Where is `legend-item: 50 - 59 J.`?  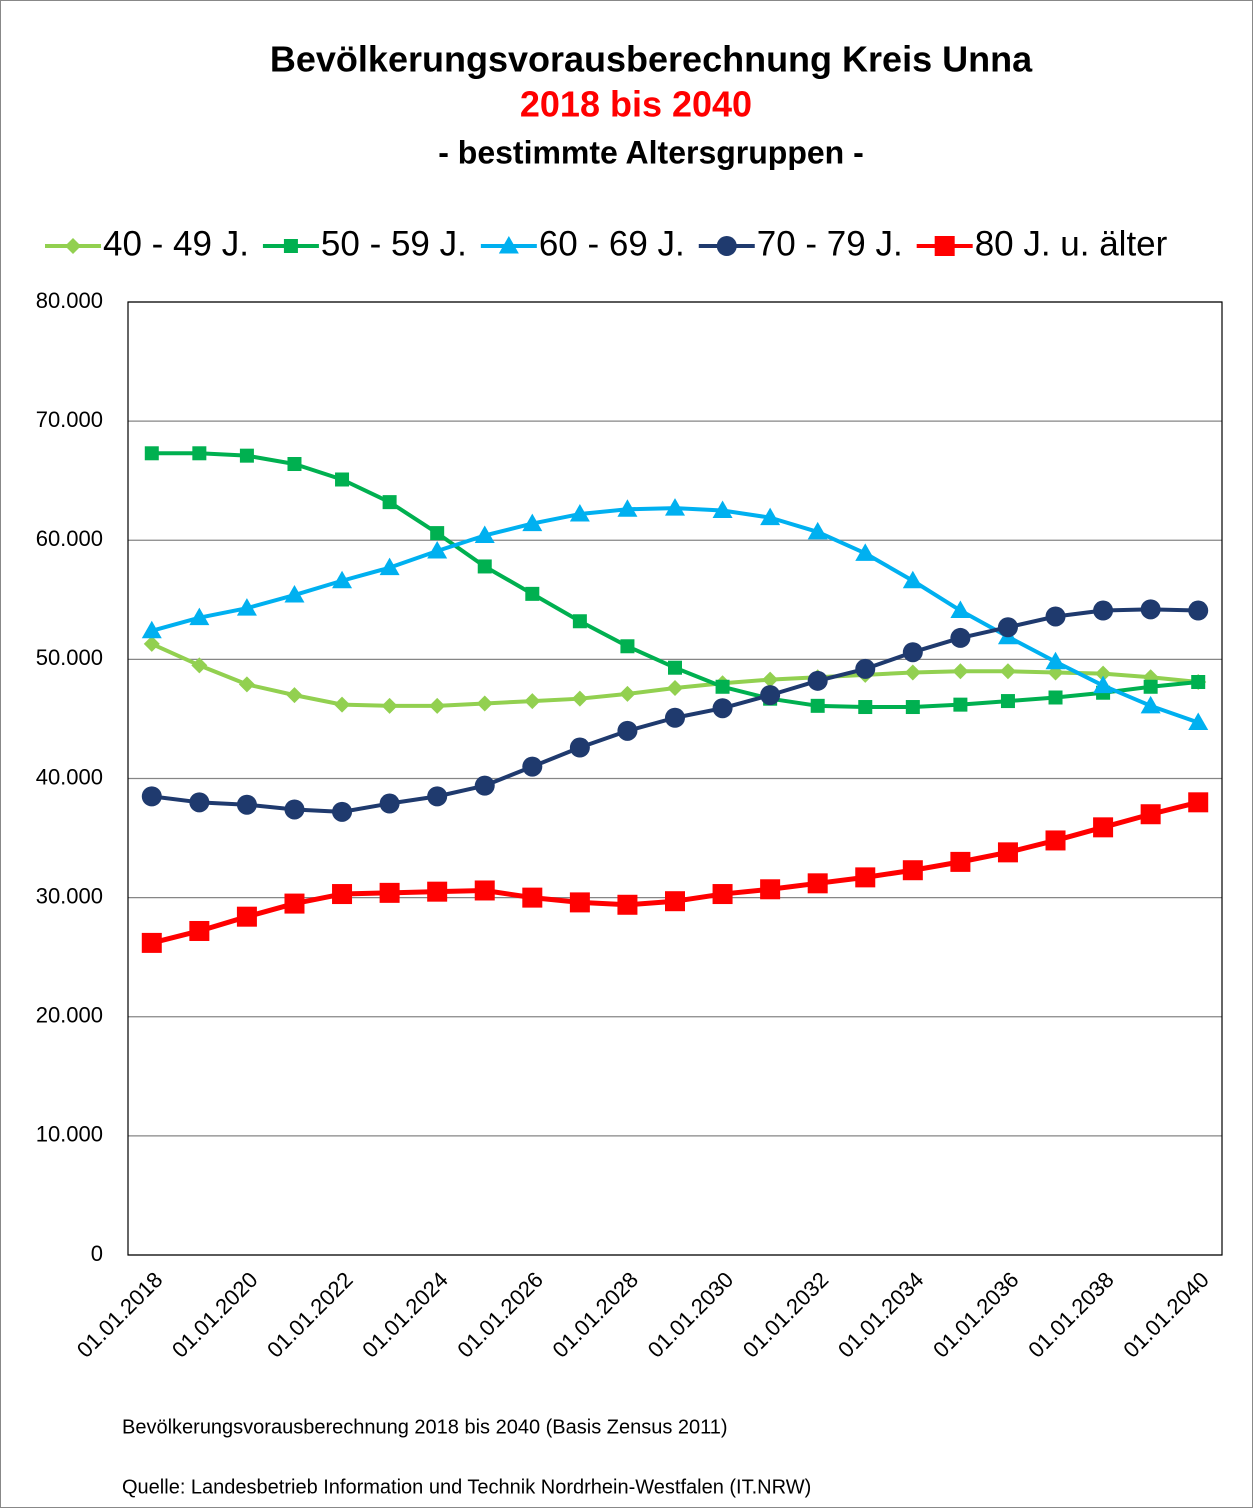
legend-item: 50 - 59 J. is located at coordinates (364, 243).